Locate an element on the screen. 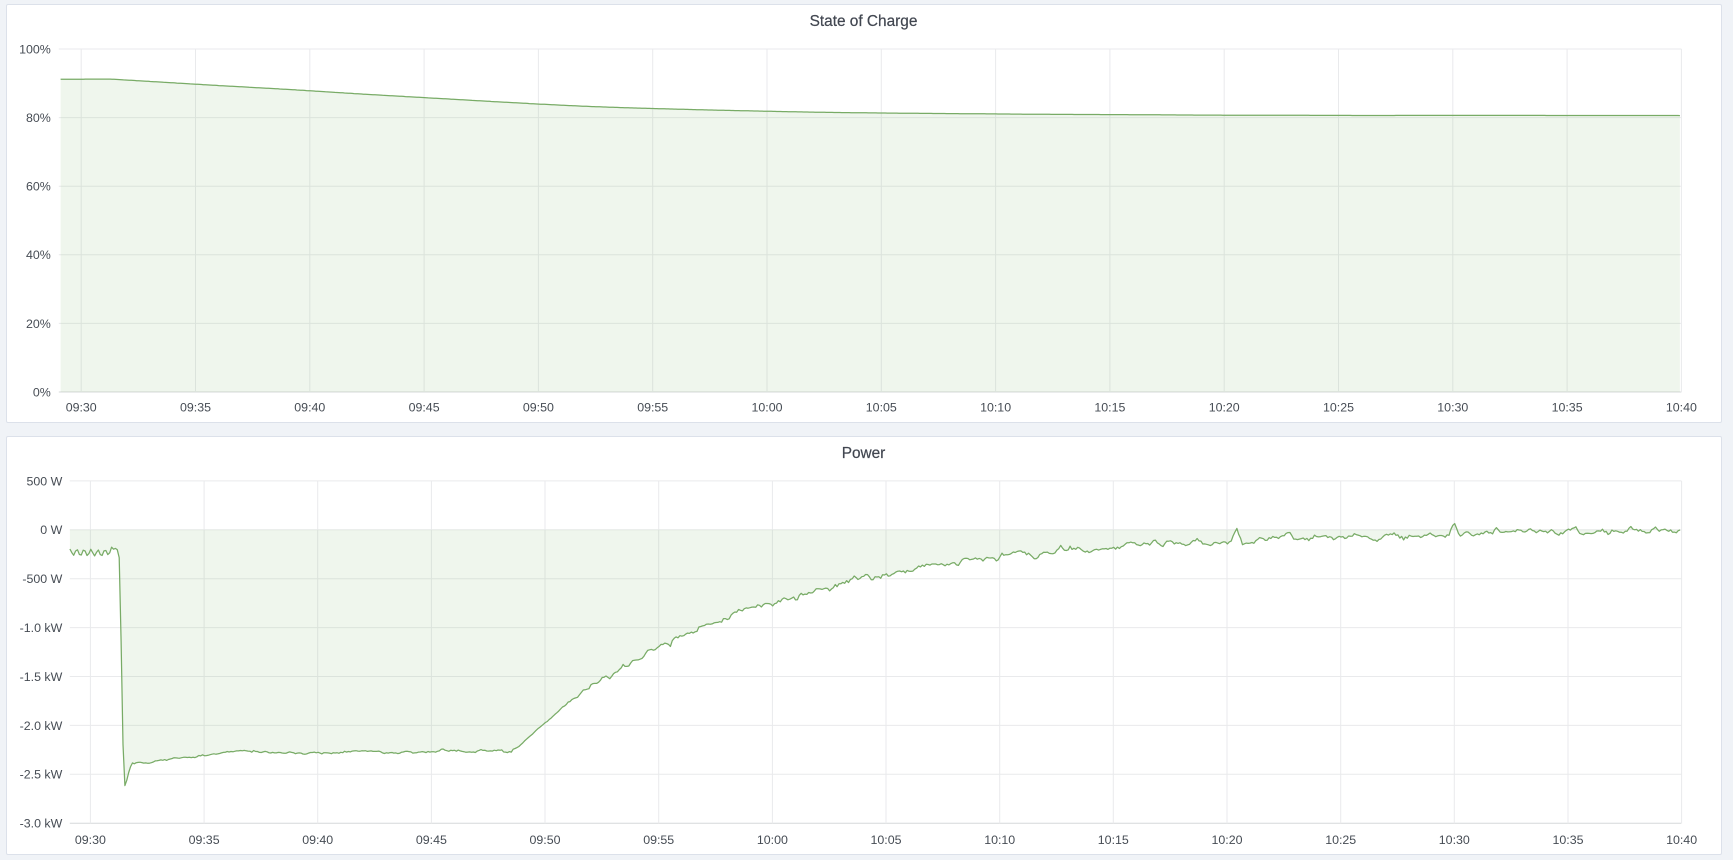 The width and height of the screenshot is (1733, 860). svg-text: 20% is located at coordinates (38, 324).